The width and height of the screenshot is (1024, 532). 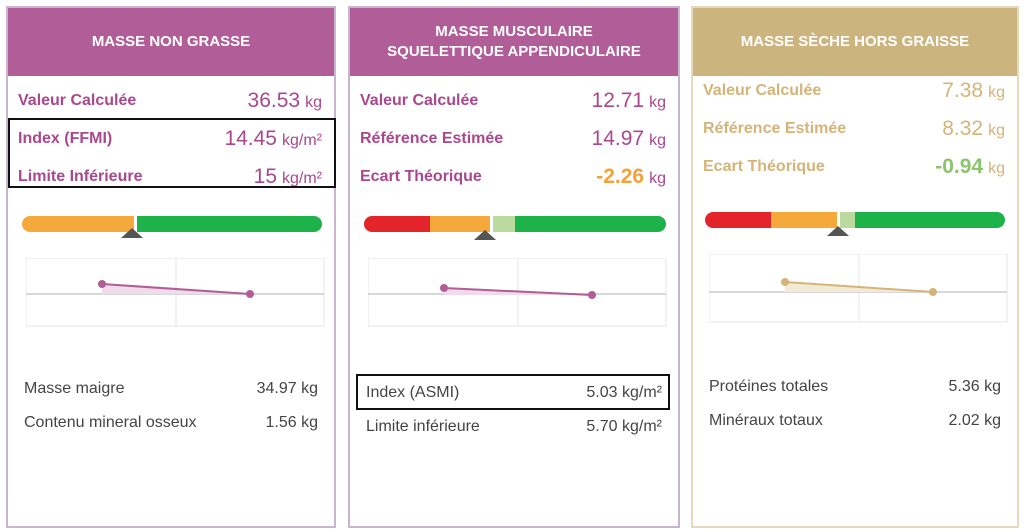 I want to click on detail-value: 34.97 kg, so click(x=287, y=388).